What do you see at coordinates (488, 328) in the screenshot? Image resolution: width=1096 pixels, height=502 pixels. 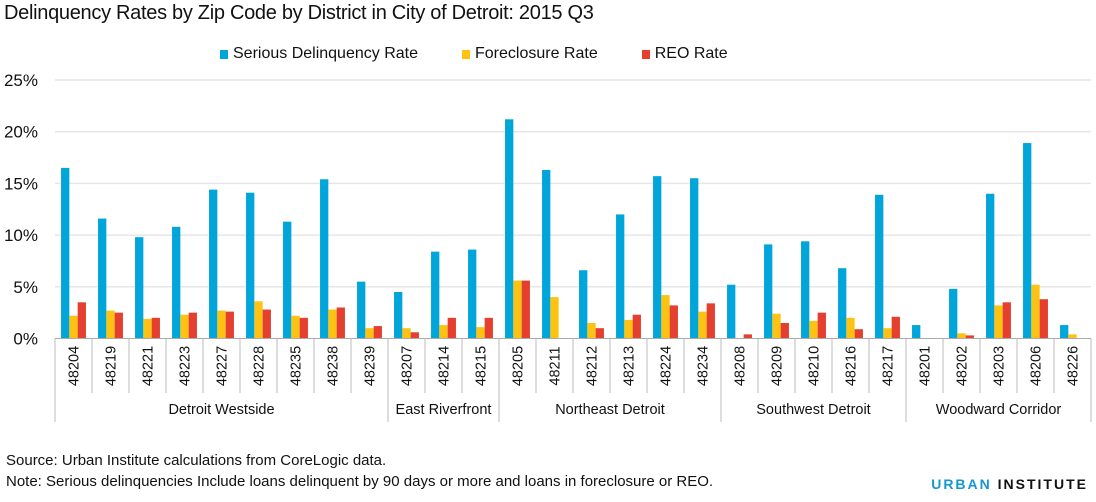 I see `bar-48215-s2` at bounding box center [488, 328].